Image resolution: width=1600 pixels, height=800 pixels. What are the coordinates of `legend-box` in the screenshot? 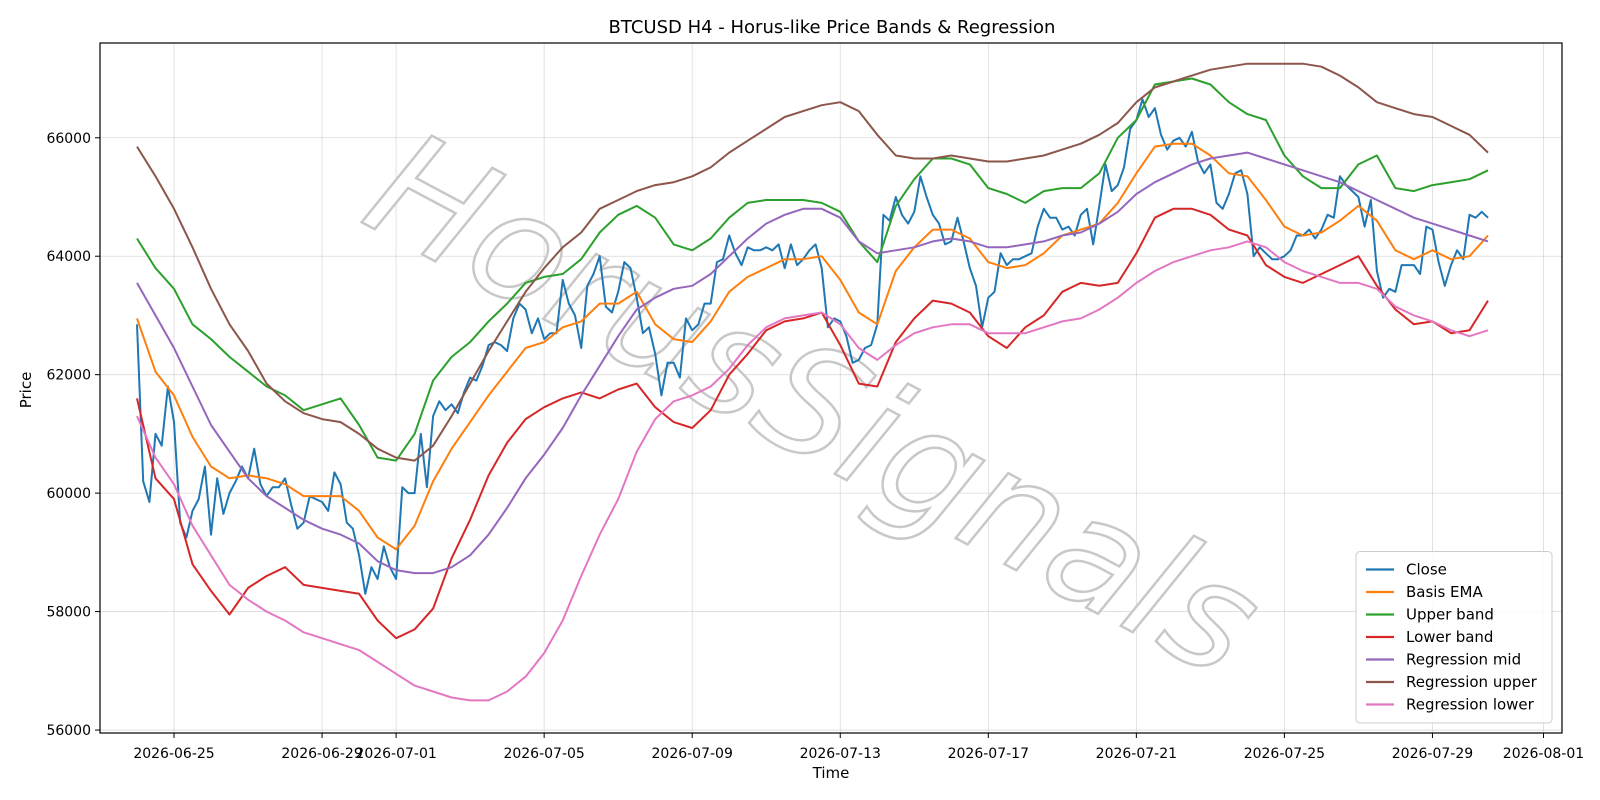 It's located at (1454, 637).